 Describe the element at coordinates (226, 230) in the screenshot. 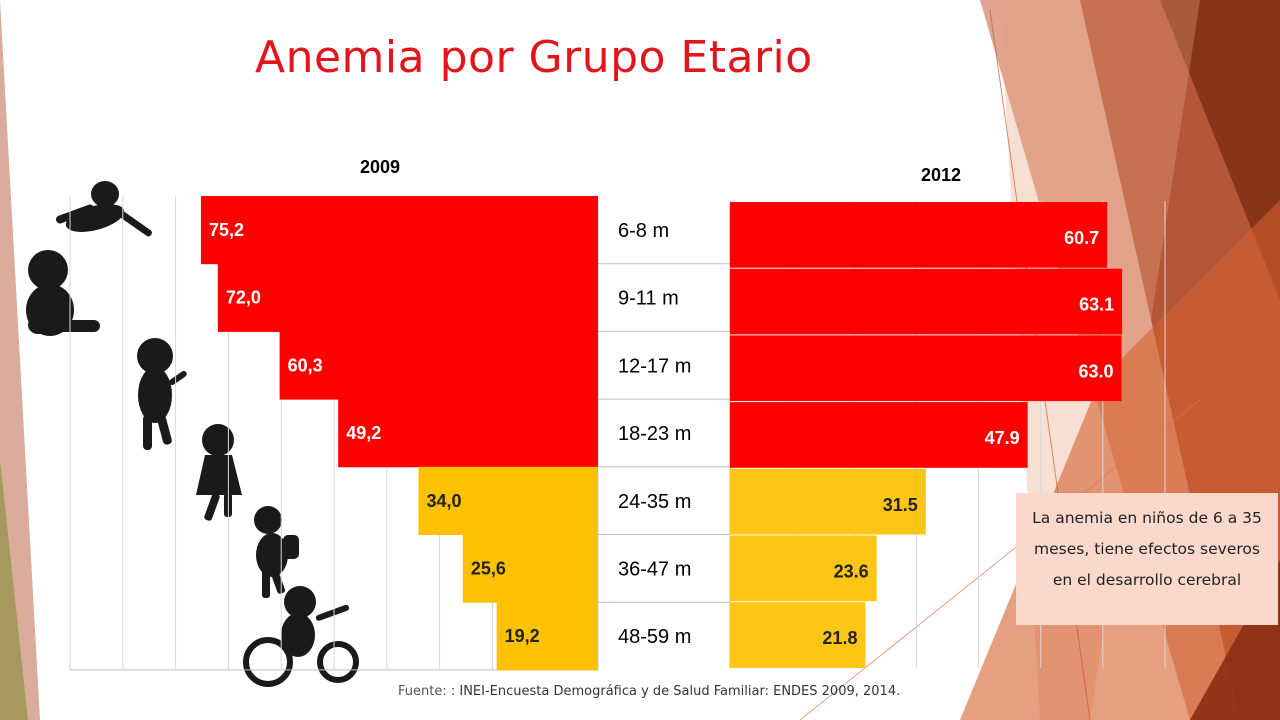

I see `data-label-2009: 75,2` at that location.